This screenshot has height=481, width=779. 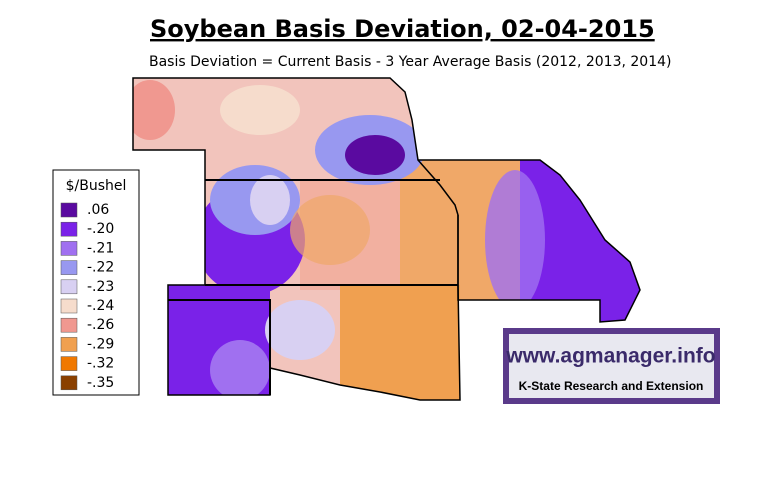 I want to click on legend-label: -.29, so click(x=100, y=344).